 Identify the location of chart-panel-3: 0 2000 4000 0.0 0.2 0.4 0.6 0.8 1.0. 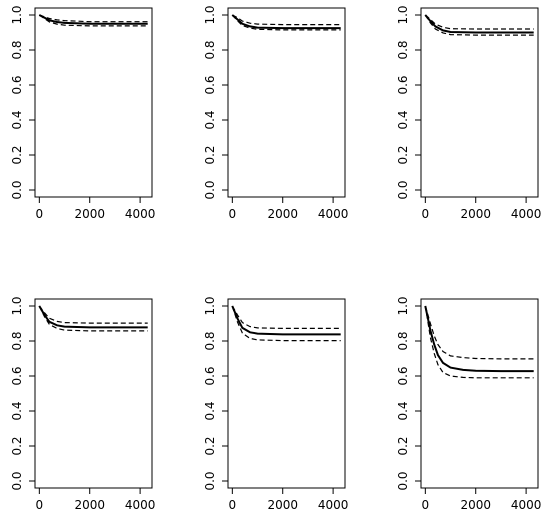
(468, 113).